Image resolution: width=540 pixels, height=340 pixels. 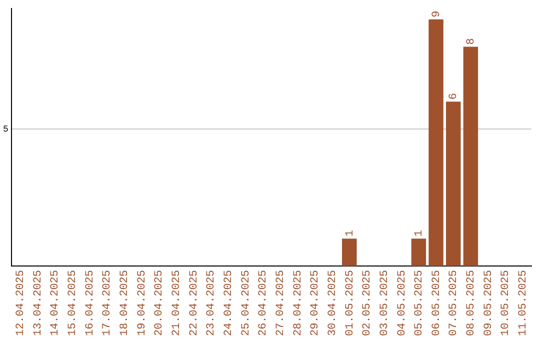 I want to click on data-label: 6, so click(x=454, y=96).